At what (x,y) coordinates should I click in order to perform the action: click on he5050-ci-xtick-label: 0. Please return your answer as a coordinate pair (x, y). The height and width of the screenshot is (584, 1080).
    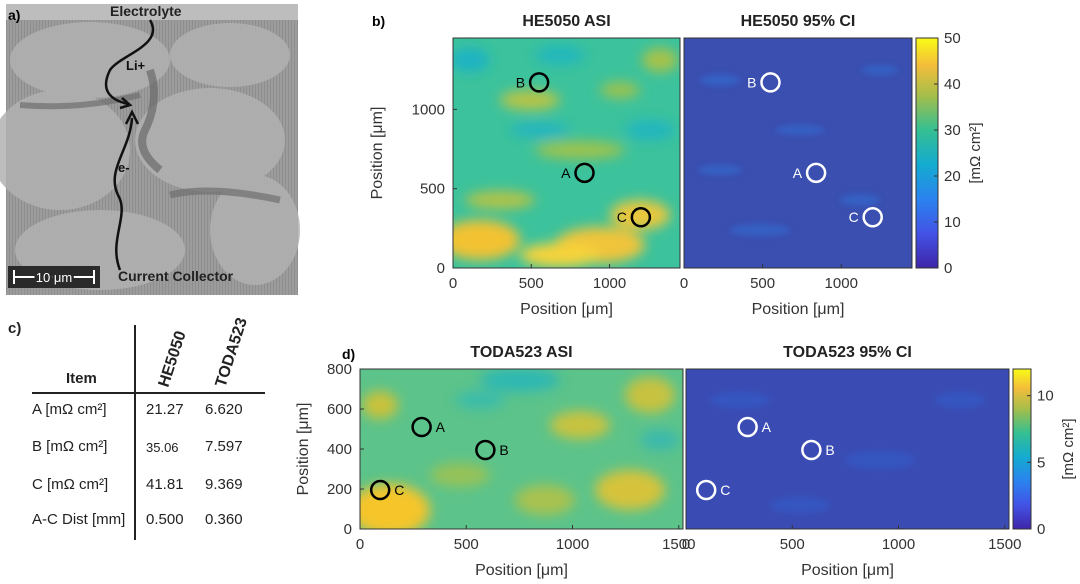
    Looking at the image, I should click on (684, 283).